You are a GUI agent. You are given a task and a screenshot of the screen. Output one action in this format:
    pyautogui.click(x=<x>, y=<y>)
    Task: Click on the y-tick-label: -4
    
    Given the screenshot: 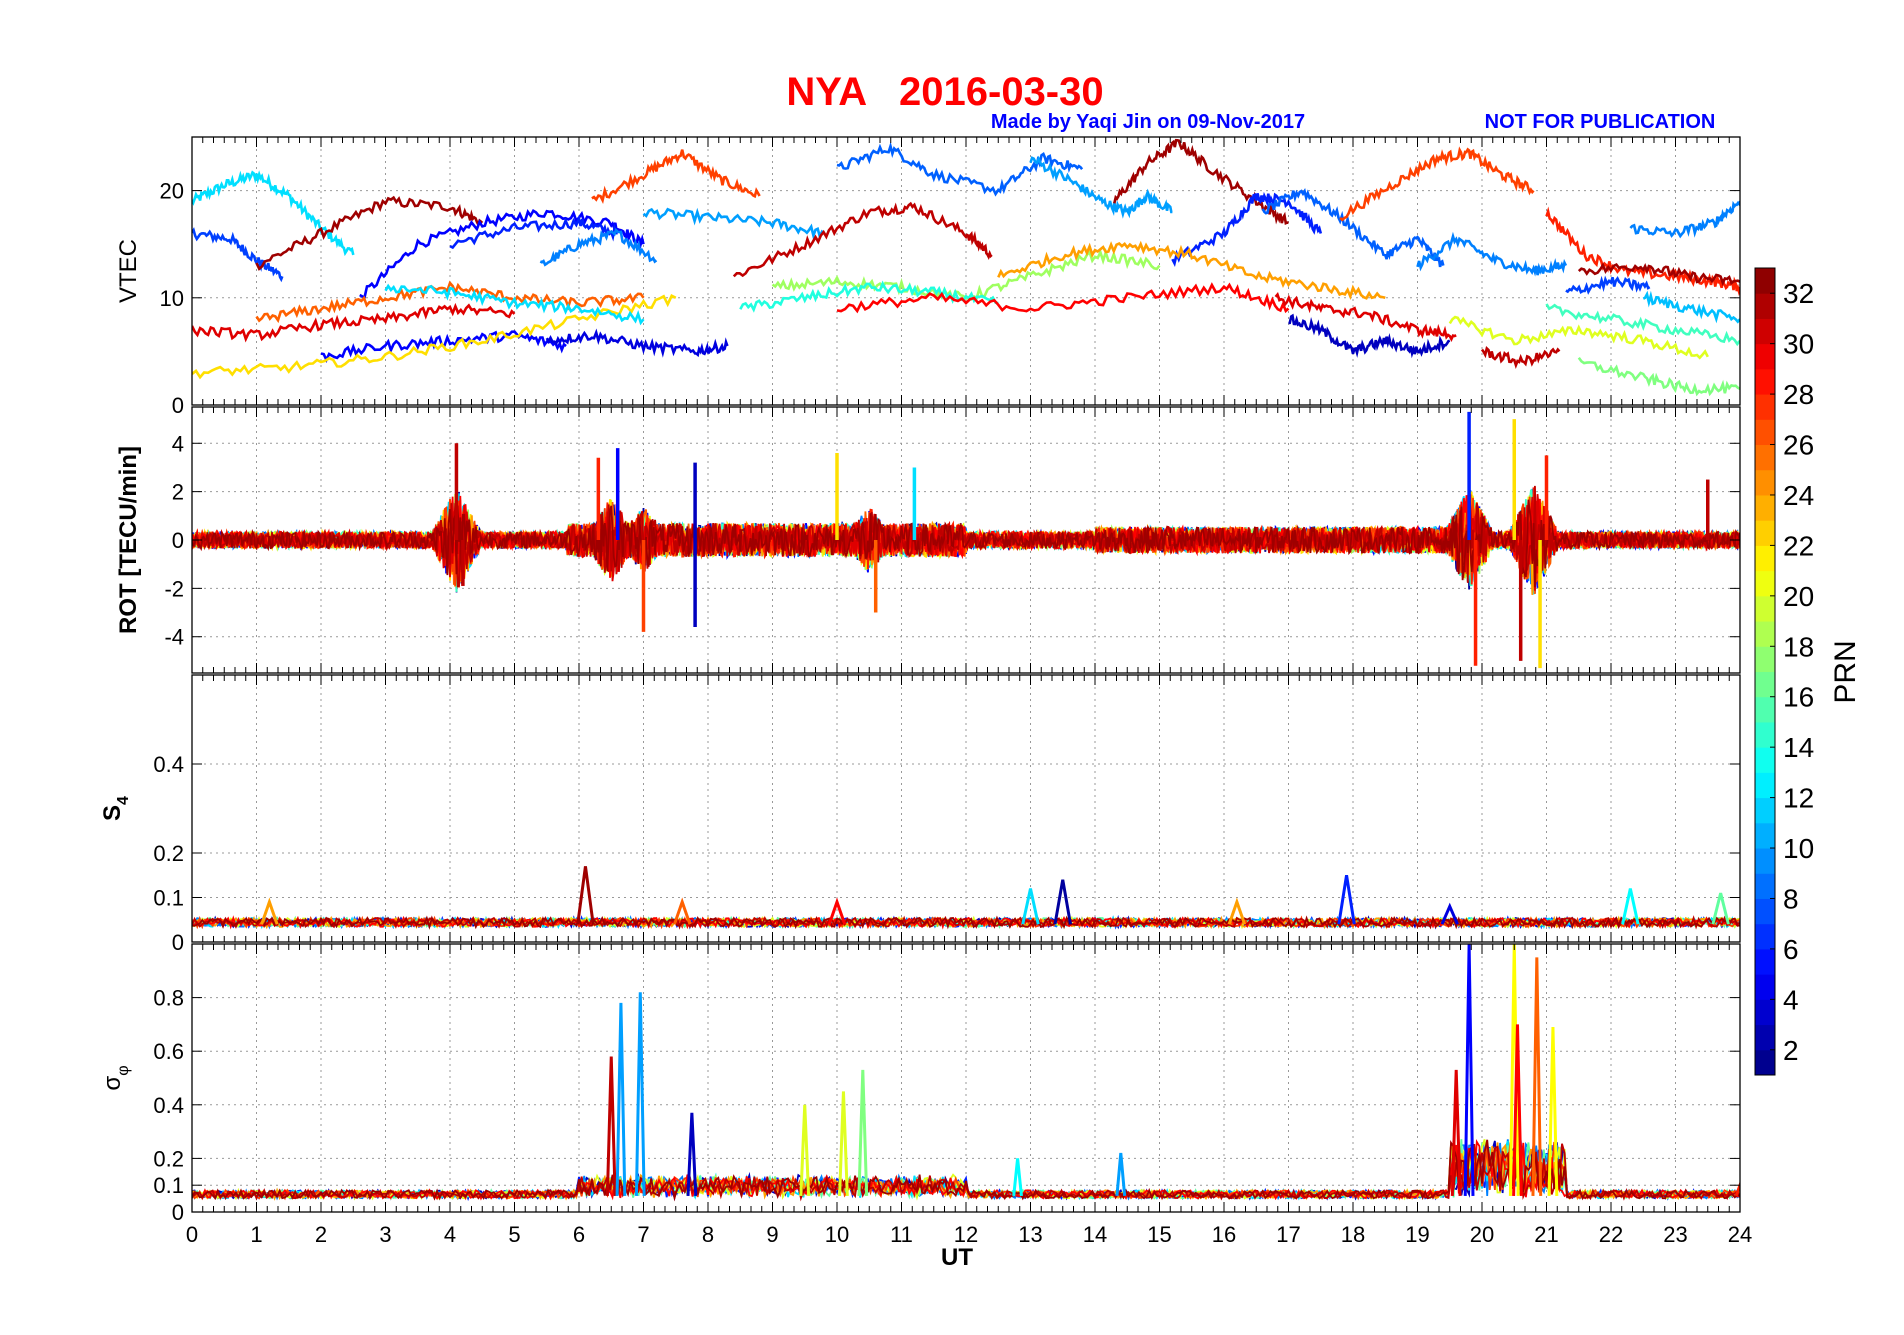 What is the action you would take?
    pyautogui.click(x=174, y=637)
    